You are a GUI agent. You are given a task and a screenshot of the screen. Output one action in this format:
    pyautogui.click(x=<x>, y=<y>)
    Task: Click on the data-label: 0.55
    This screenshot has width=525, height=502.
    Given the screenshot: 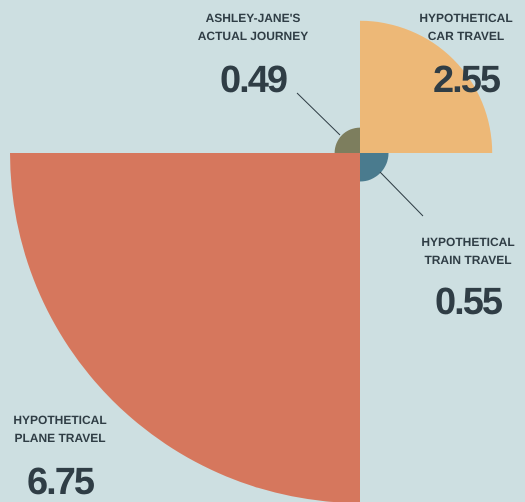 What is the action you would take?
    pyautogui.click(x=469, y=302)
    